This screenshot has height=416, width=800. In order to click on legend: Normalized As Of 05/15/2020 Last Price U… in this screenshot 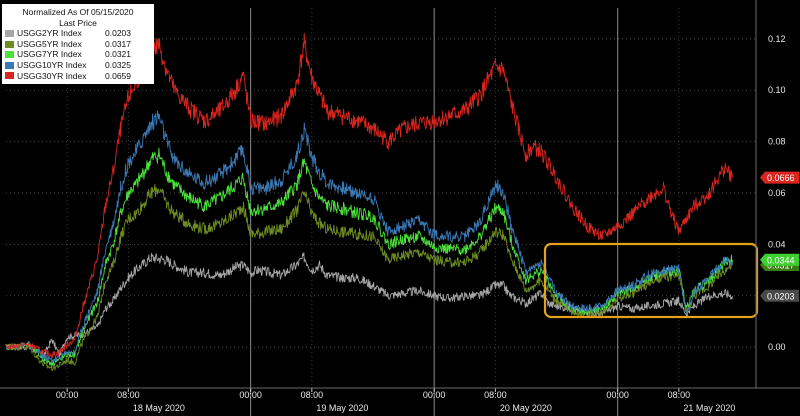, I will do `click(78, 44)`.